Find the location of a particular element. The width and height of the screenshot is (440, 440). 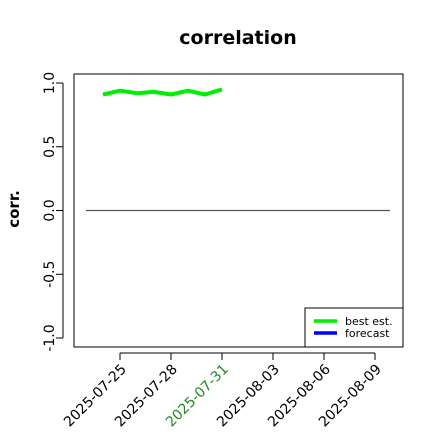

y-tick-label: 0.0 is located at coordinates (50, 210).